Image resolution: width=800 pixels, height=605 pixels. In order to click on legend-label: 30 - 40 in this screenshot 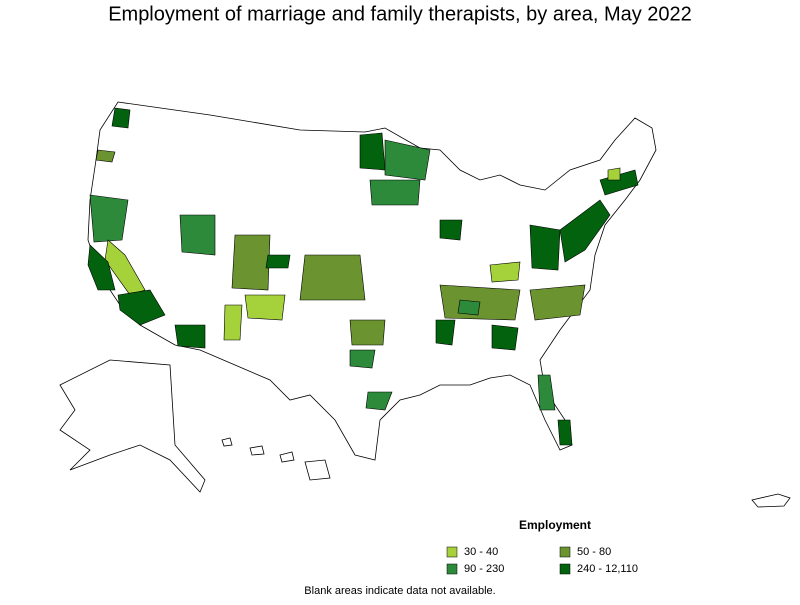, I will do `click(481, 552)`.